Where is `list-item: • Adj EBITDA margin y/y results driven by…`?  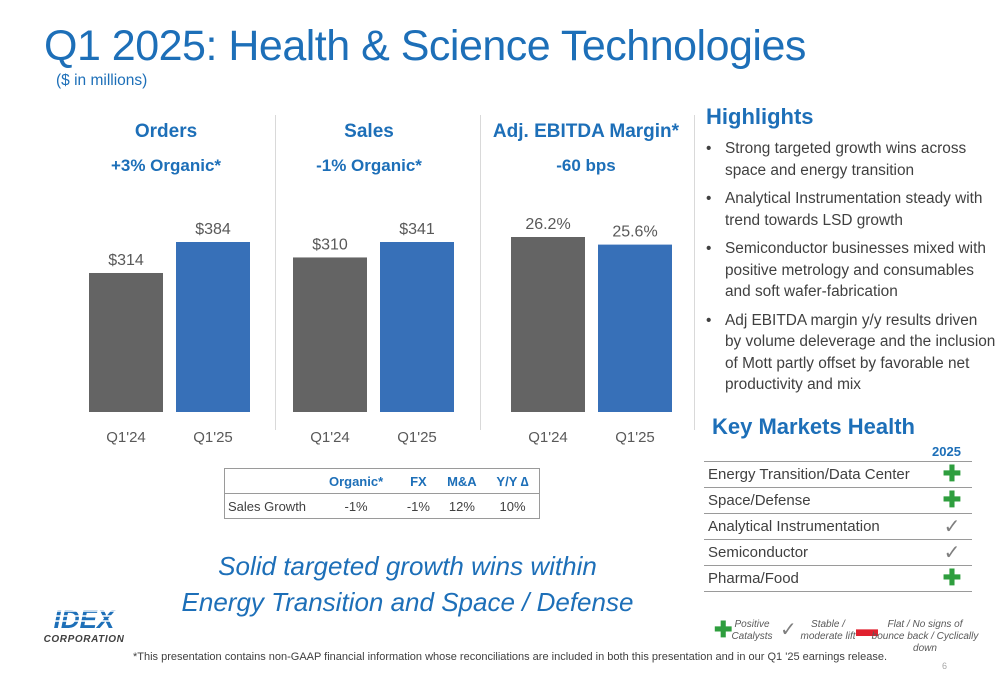 list-item: • Adj EBITDA margin y/y results driven by… is located at coordinates (851, 353).